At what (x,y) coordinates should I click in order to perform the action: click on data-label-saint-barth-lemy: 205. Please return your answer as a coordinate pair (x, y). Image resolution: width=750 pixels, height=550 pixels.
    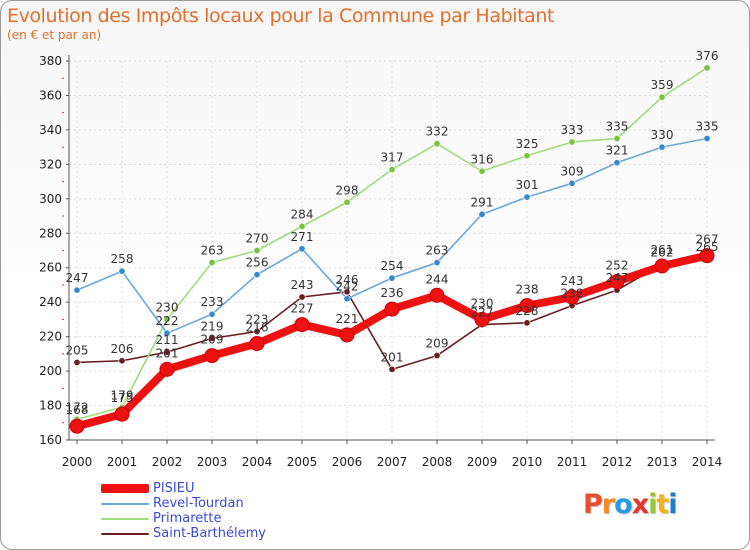
    Looking at the image, I should click on (77, 350).